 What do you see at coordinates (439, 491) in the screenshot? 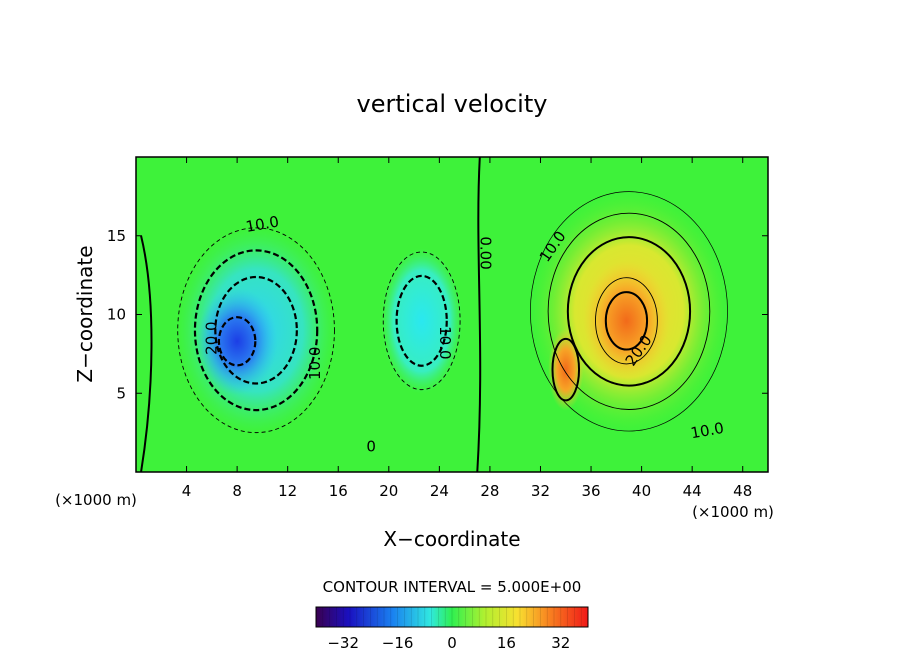
I see `x-tick-label: 24` at bounding box center [439, 491].